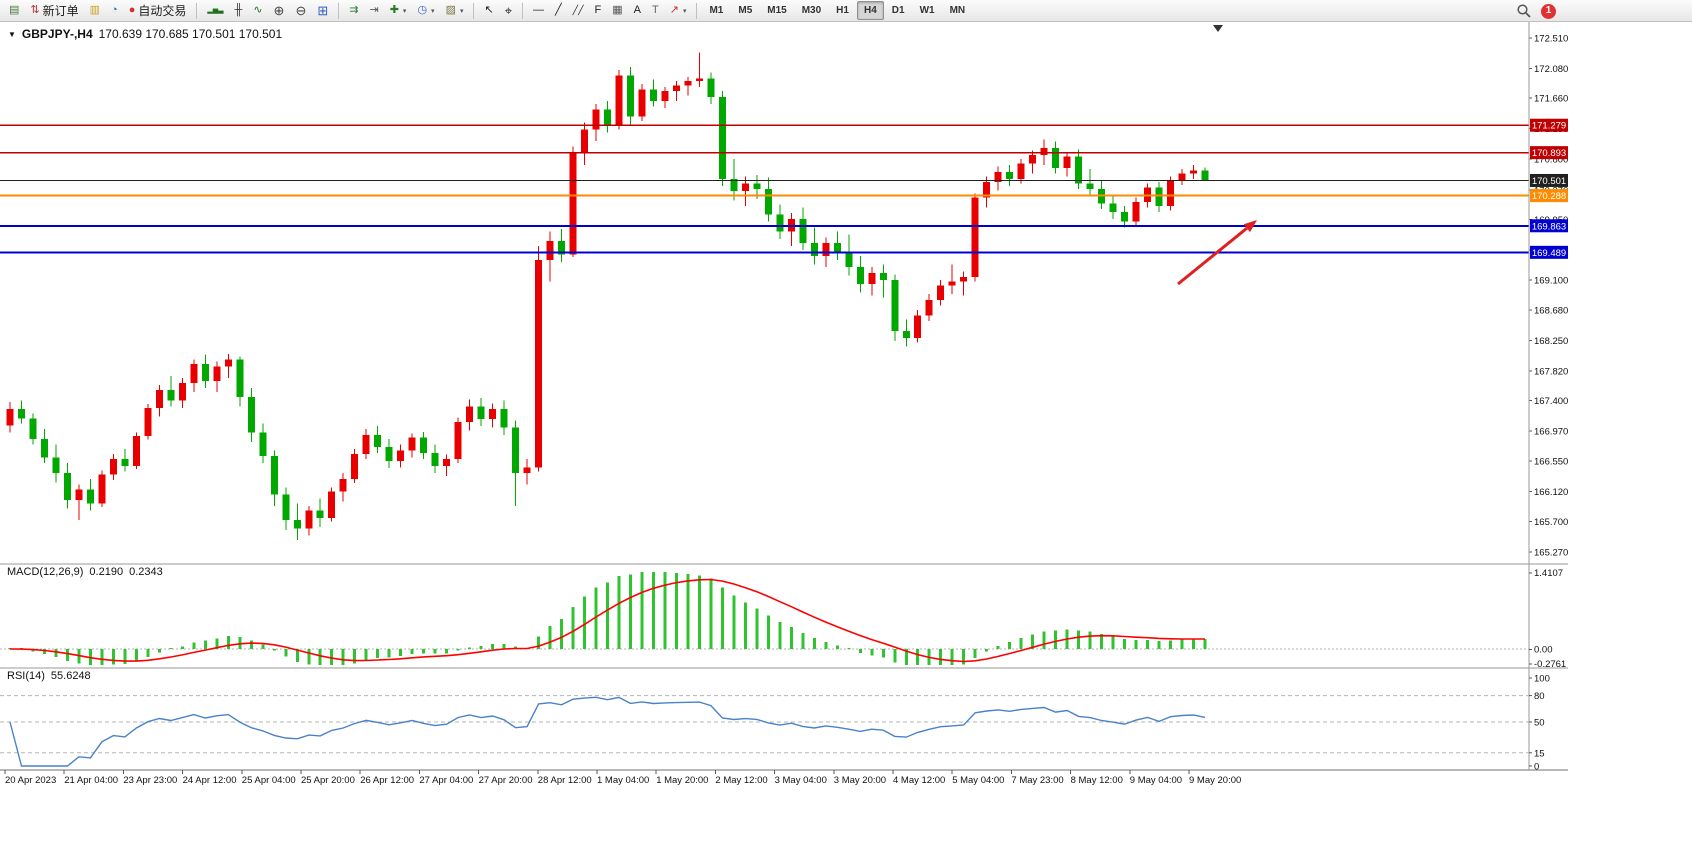 This screenshot has height=853, width=1692. What do you see at coordinates (1549, 226) in the screenshot?
I see `price-tag-label: 169.863` at bounding box center [1549, 226].